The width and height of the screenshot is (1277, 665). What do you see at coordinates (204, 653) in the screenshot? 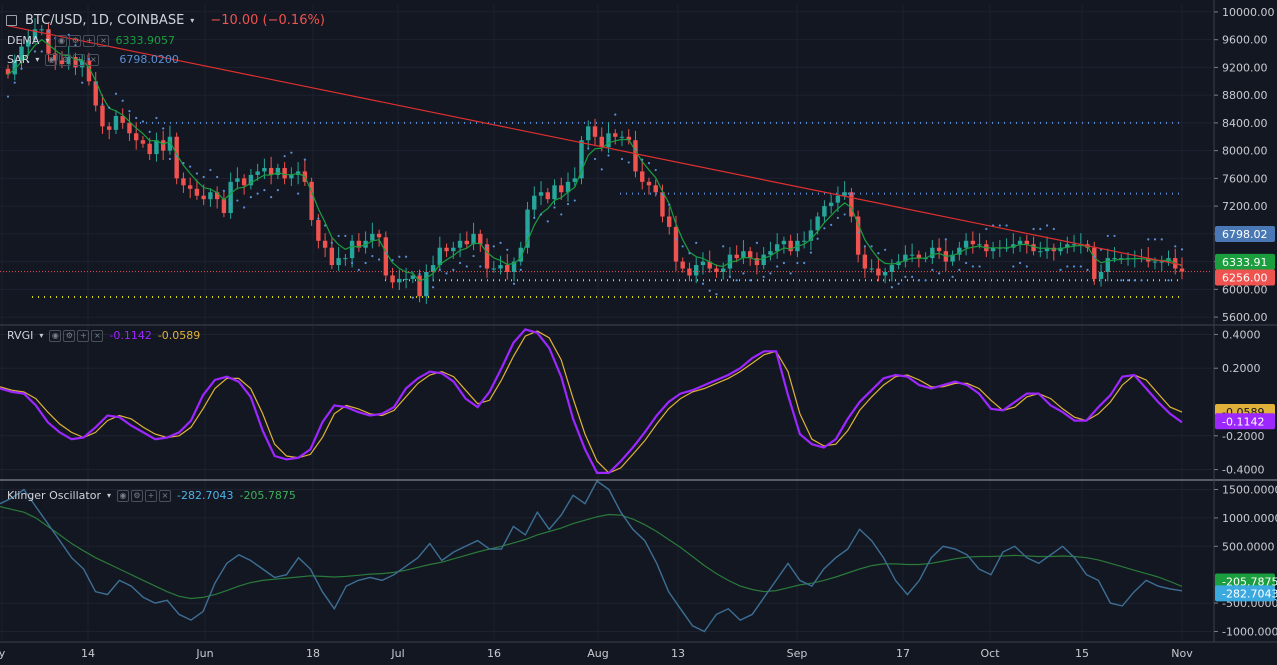
I see `x-tick-label: Jun` at bounding box center [204, 653].